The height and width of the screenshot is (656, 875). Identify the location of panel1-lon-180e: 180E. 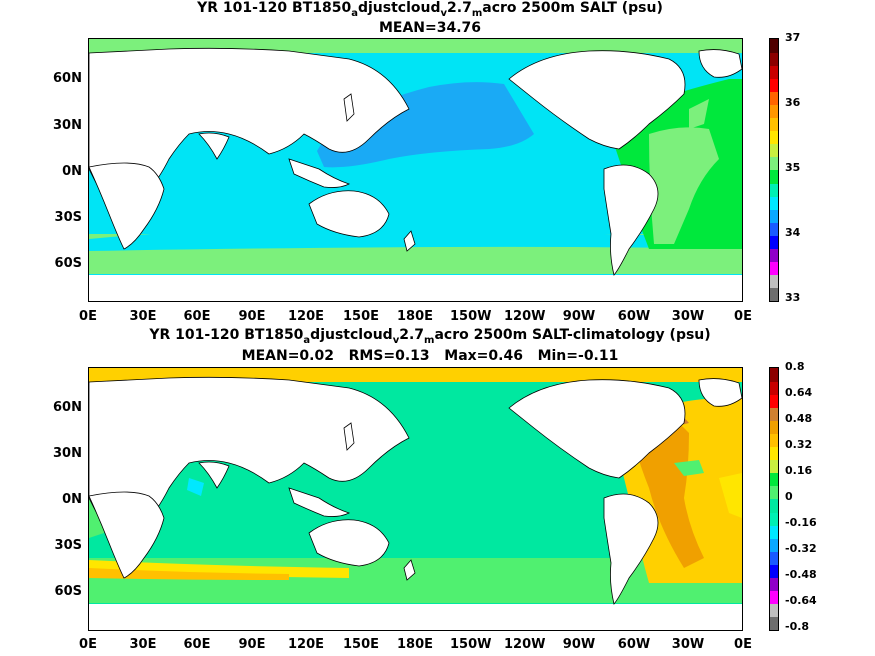
(415, 316).